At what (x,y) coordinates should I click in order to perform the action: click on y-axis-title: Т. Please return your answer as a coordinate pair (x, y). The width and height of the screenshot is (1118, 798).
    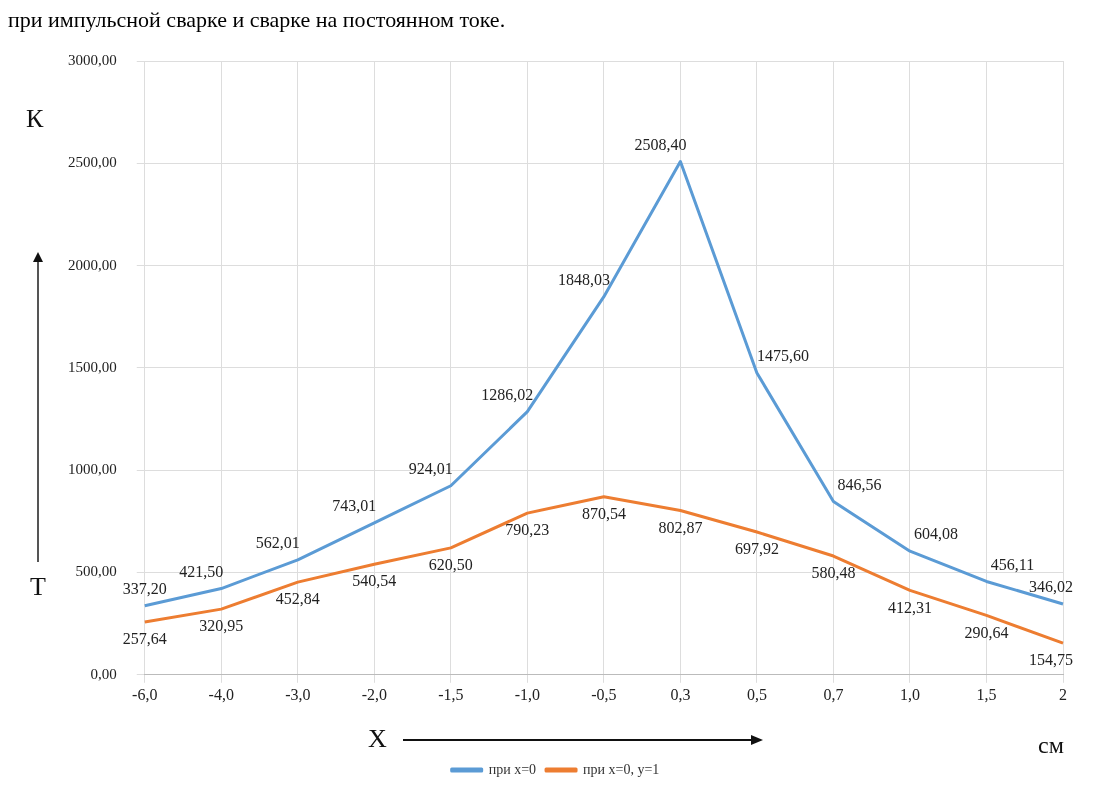
    Looking at the image, I should click on (38, 587).